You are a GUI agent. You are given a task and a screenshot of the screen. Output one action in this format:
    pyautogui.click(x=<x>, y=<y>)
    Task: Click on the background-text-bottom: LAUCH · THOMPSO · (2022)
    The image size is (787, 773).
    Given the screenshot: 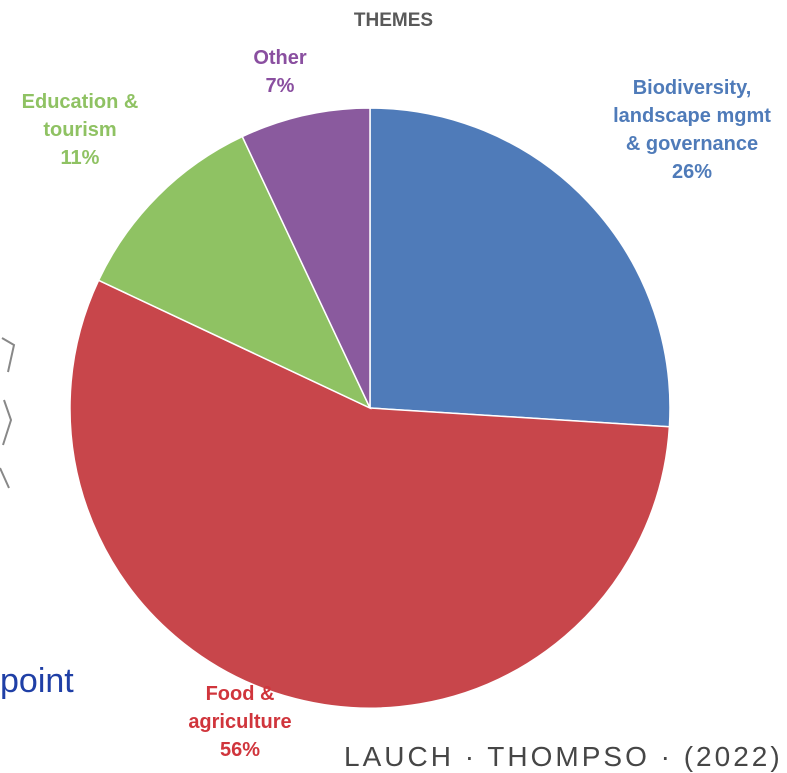 What is the action you would take?
    pyautogui.click(x=563, y=756)
    